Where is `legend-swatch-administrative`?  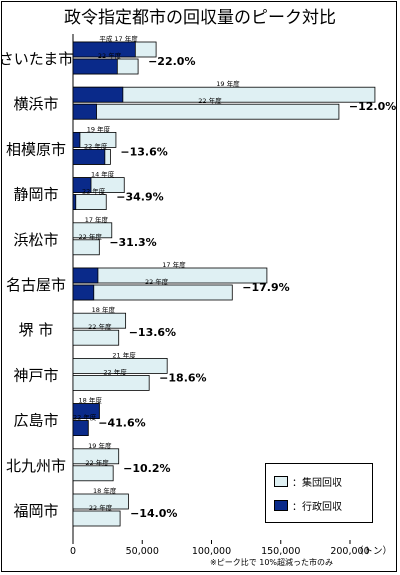
legend-swatch-administrative is located at coordinates (281, 505).